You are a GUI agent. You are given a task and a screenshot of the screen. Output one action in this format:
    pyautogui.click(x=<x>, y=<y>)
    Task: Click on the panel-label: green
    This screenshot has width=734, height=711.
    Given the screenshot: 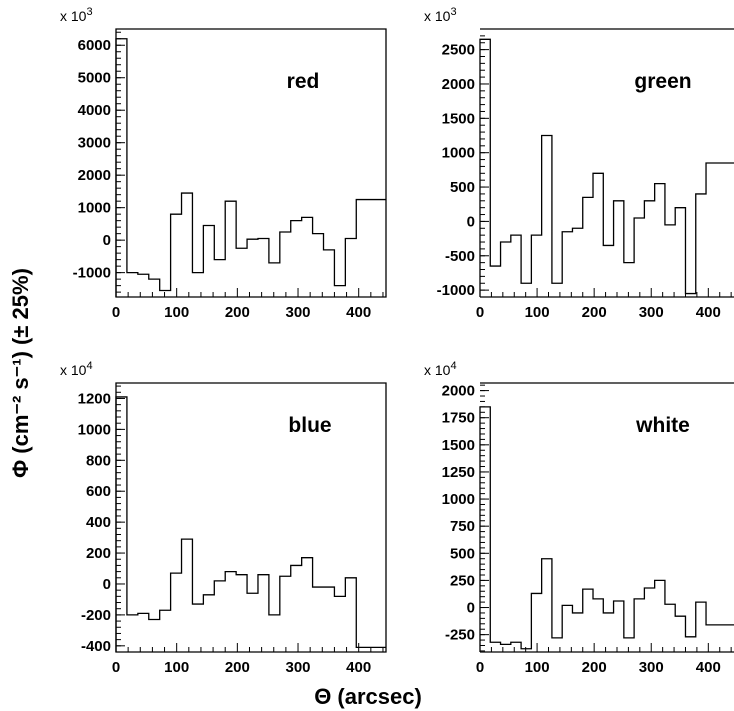 What is the action you would take?
    pyautogui.click(x=662, y=81)
    